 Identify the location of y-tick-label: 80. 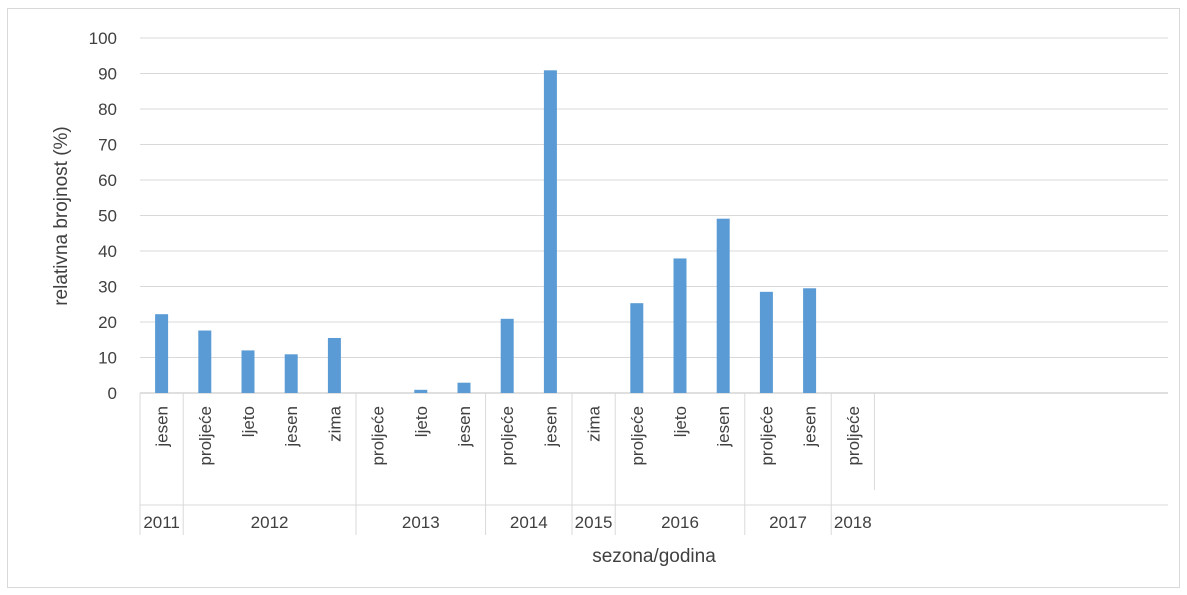
(107, 109).